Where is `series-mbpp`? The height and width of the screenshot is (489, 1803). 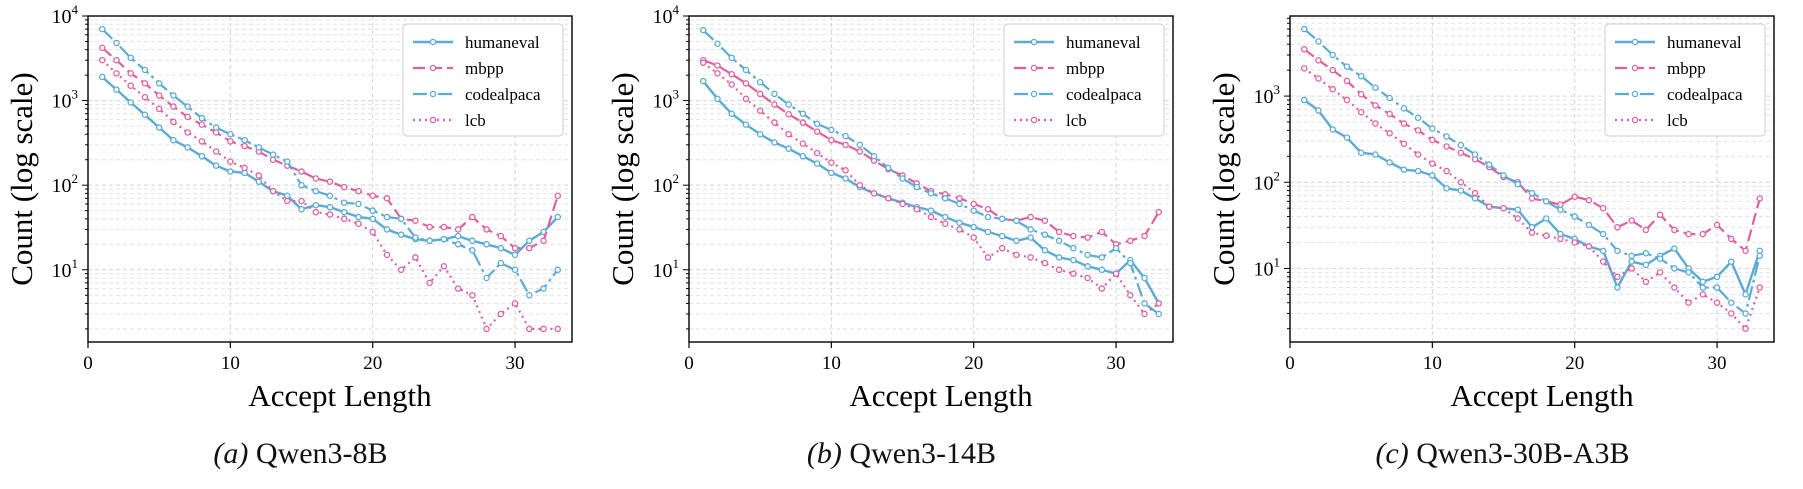 series-mbpp is located at coordinates (1532, 150).